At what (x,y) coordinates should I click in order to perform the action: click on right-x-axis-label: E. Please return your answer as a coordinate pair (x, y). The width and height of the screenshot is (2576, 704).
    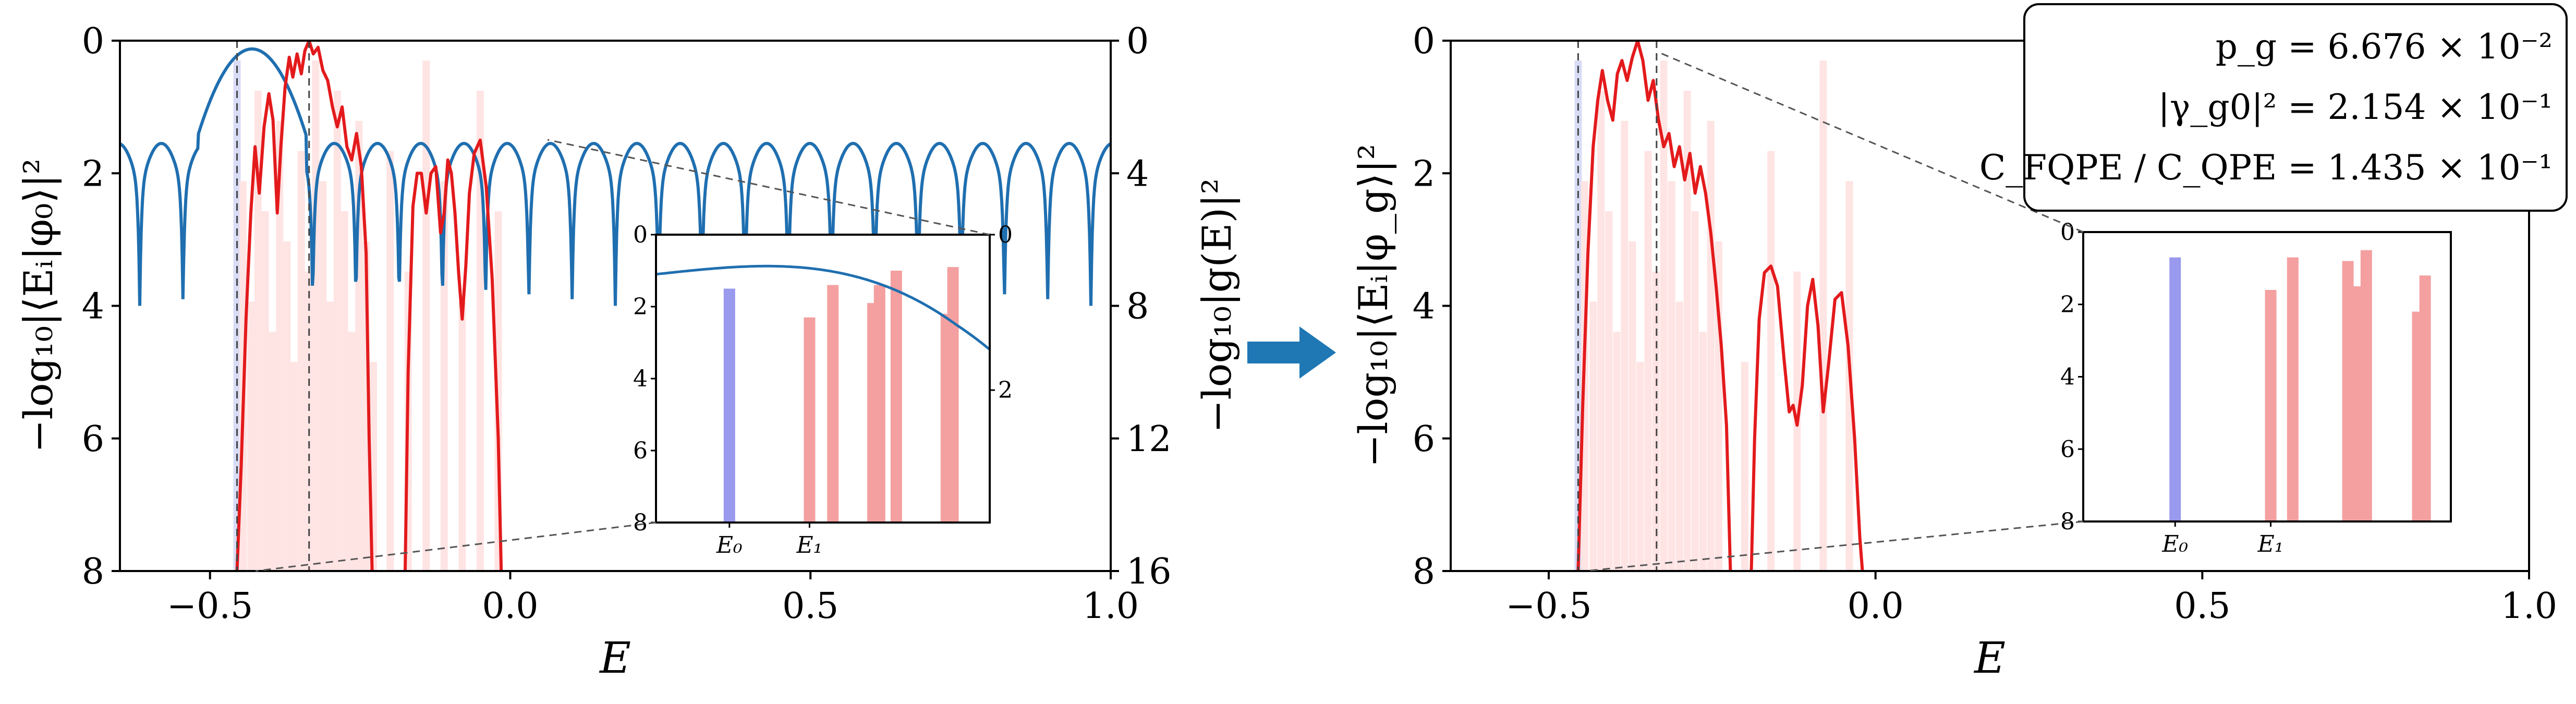
    Looking at the image, I should click on (1989, 658).